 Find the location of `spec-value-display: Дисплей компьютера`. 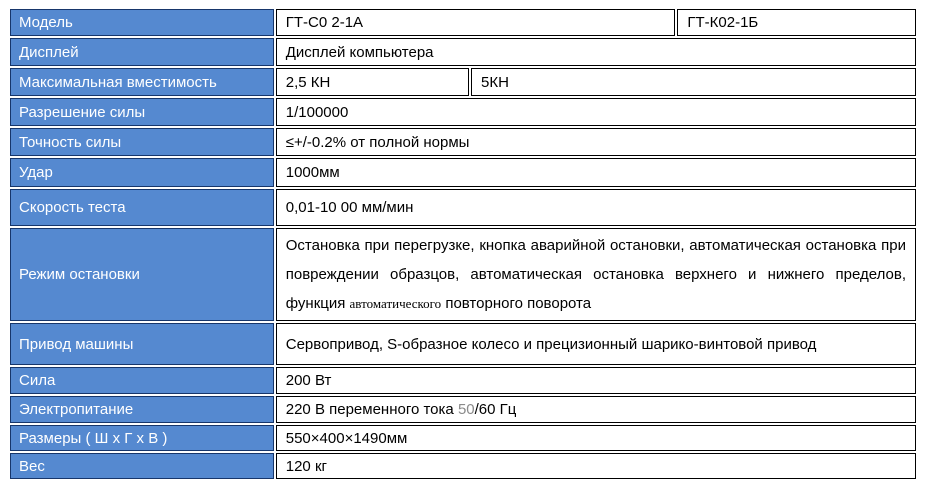

spec-value-display: Дисплей компьютера is located at coordinates (595, 52).